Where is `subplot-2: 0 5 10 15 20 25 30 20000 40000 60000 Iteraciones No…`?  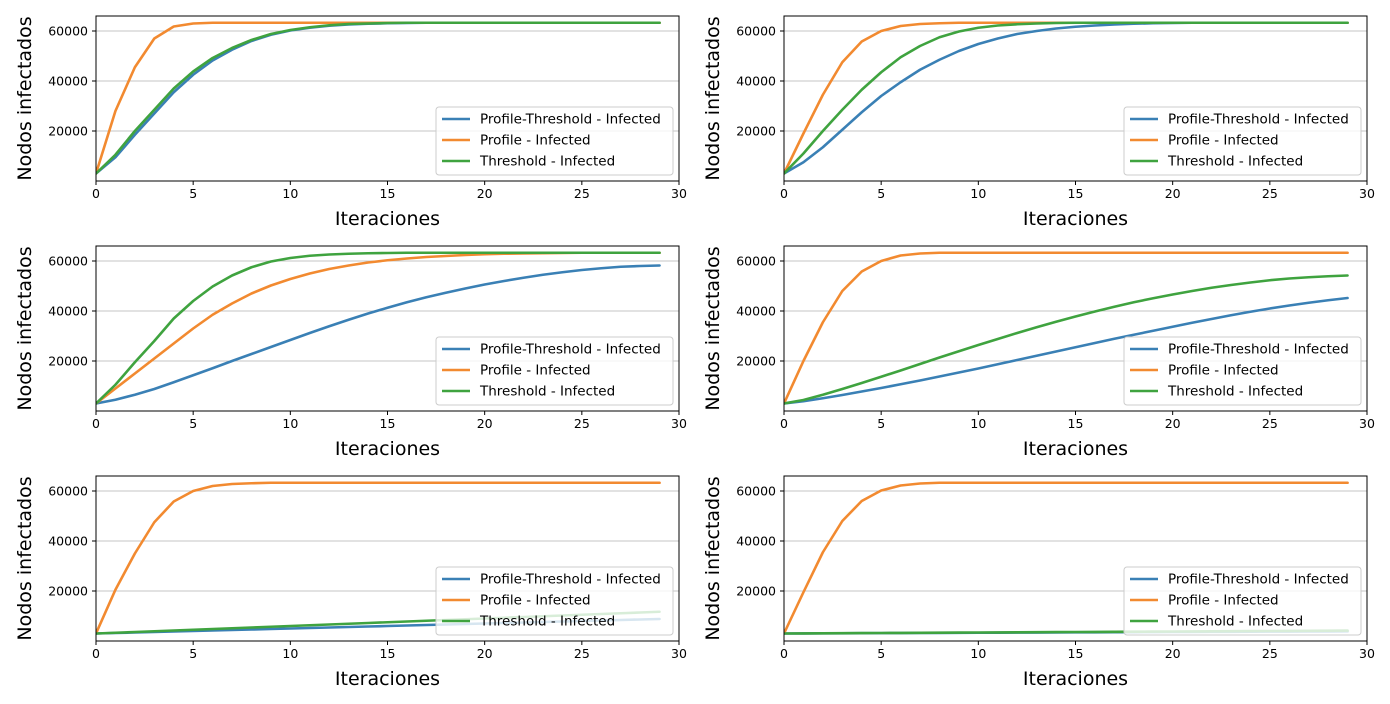 subplot-2: 0 5 10 15 20 25 30 20000 40000 60000 Iteraciones No… is located at coordinates (1038, 122).